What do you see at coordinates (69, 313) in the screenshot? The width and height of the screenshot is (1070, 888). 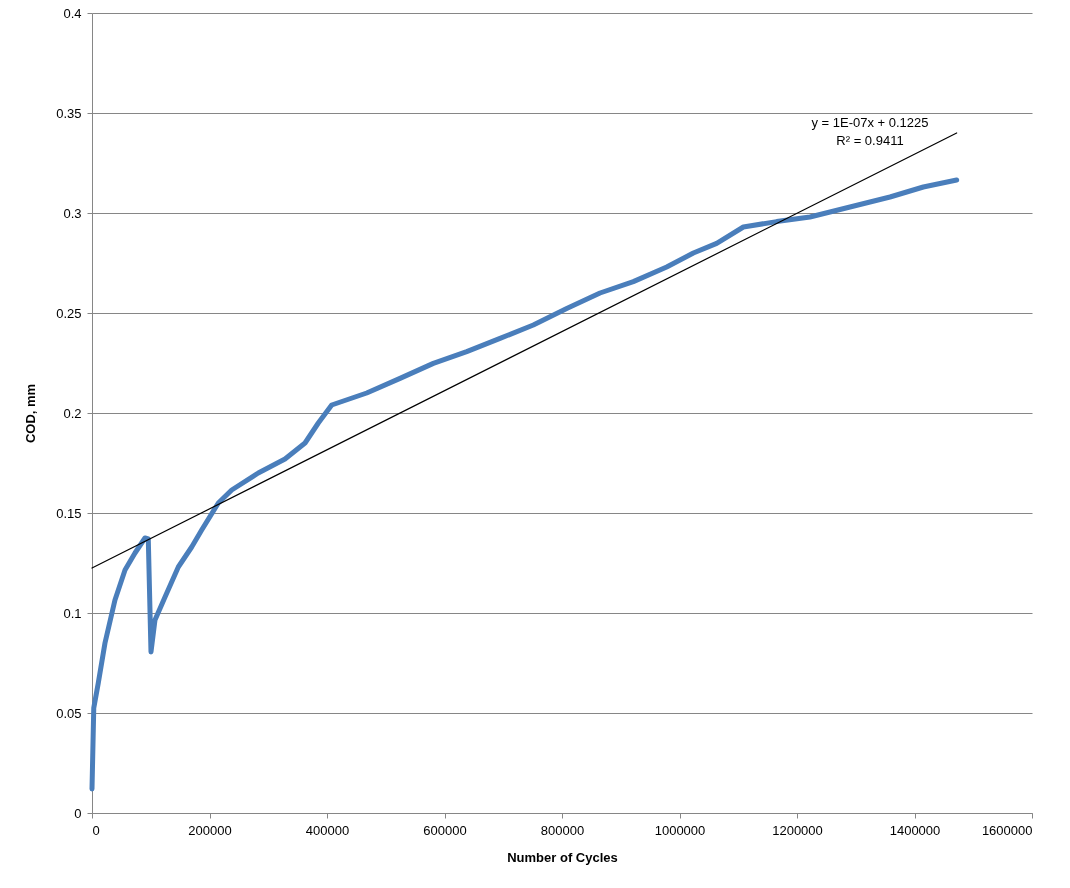 I see `y-tick-label: 0.25` at bounding box center [69, 313].